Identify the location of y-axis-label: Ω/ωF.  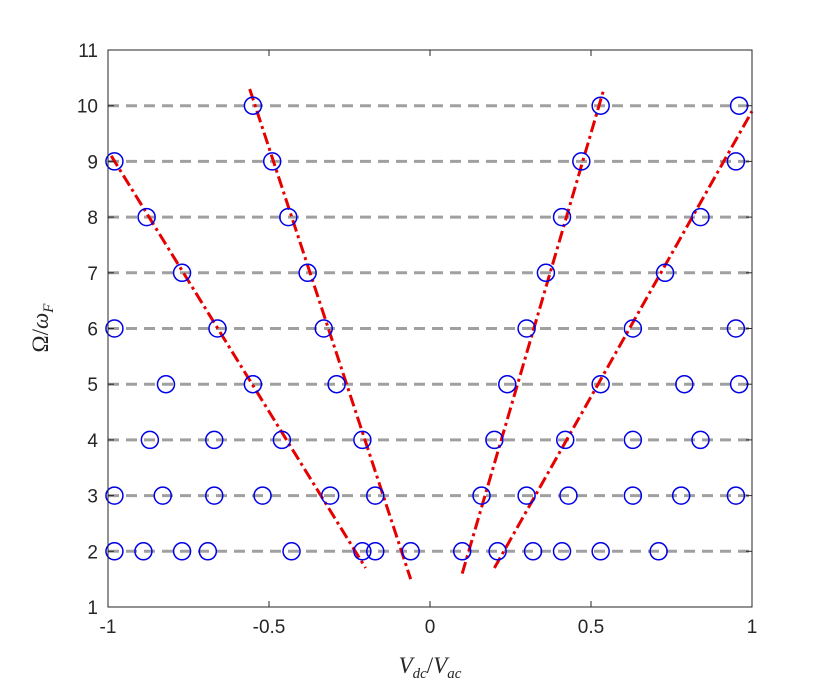
(42, 328).